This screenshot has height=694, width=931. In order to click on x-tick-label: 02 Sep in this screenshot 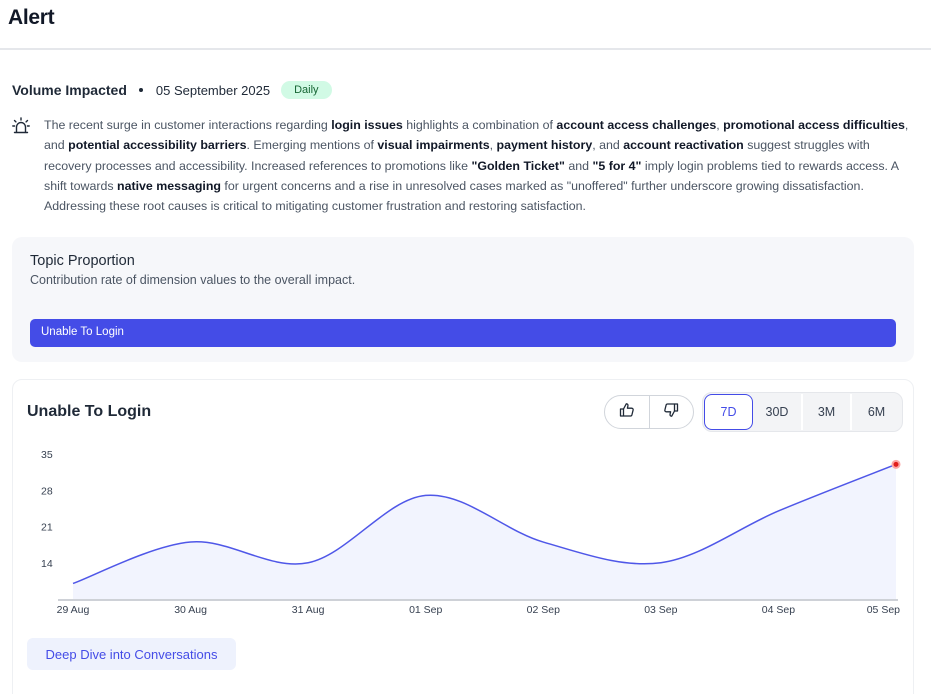, I will do `click(543, 610)`.